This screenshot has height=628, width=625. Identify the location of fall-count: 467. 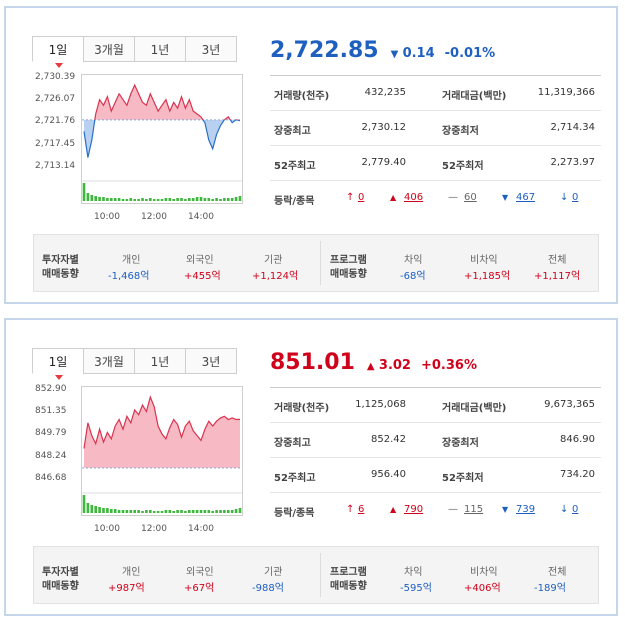
(526, 197).